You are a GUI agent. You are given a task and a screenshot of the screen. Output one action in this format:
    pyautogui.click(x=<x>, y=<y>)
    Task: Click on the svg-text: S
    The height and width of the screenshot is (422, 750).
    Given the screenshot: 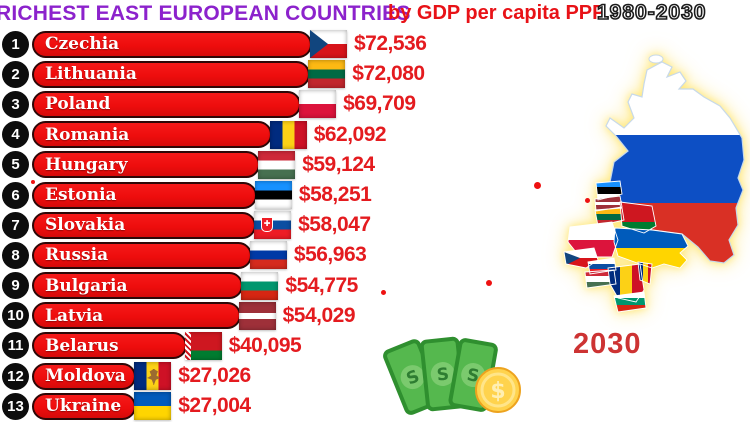 What is the action you would take?
    pyautogui.click(x=443, y=374)
    